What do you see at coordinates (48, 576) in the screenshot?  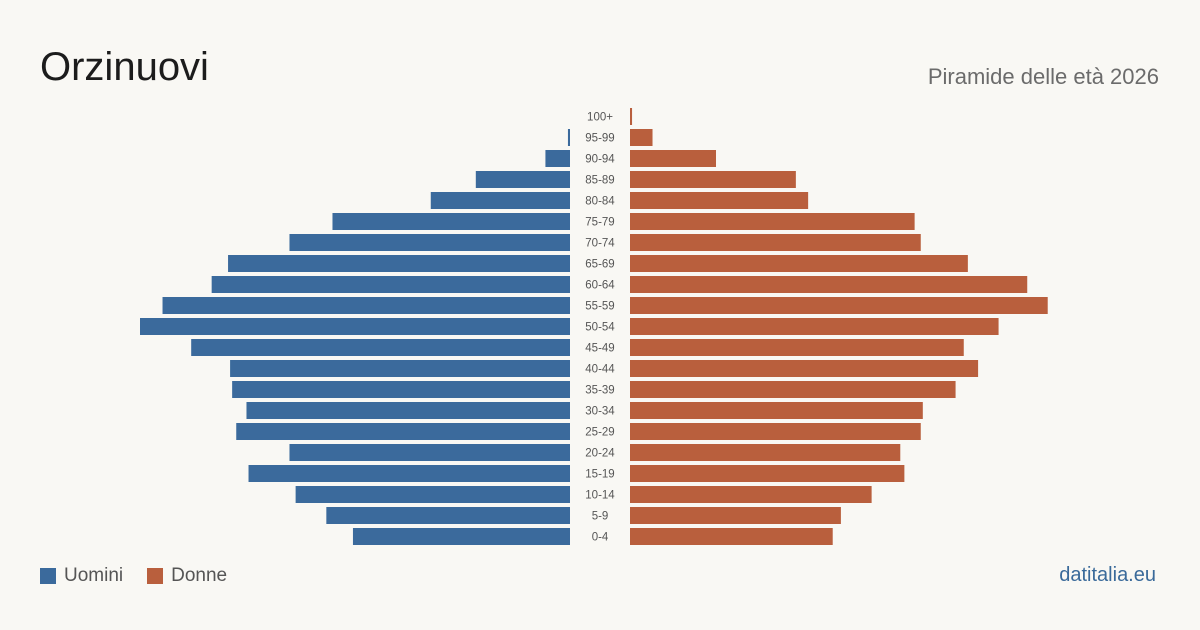 I see `legend-swatch-men` at bounding box center [48, 576].